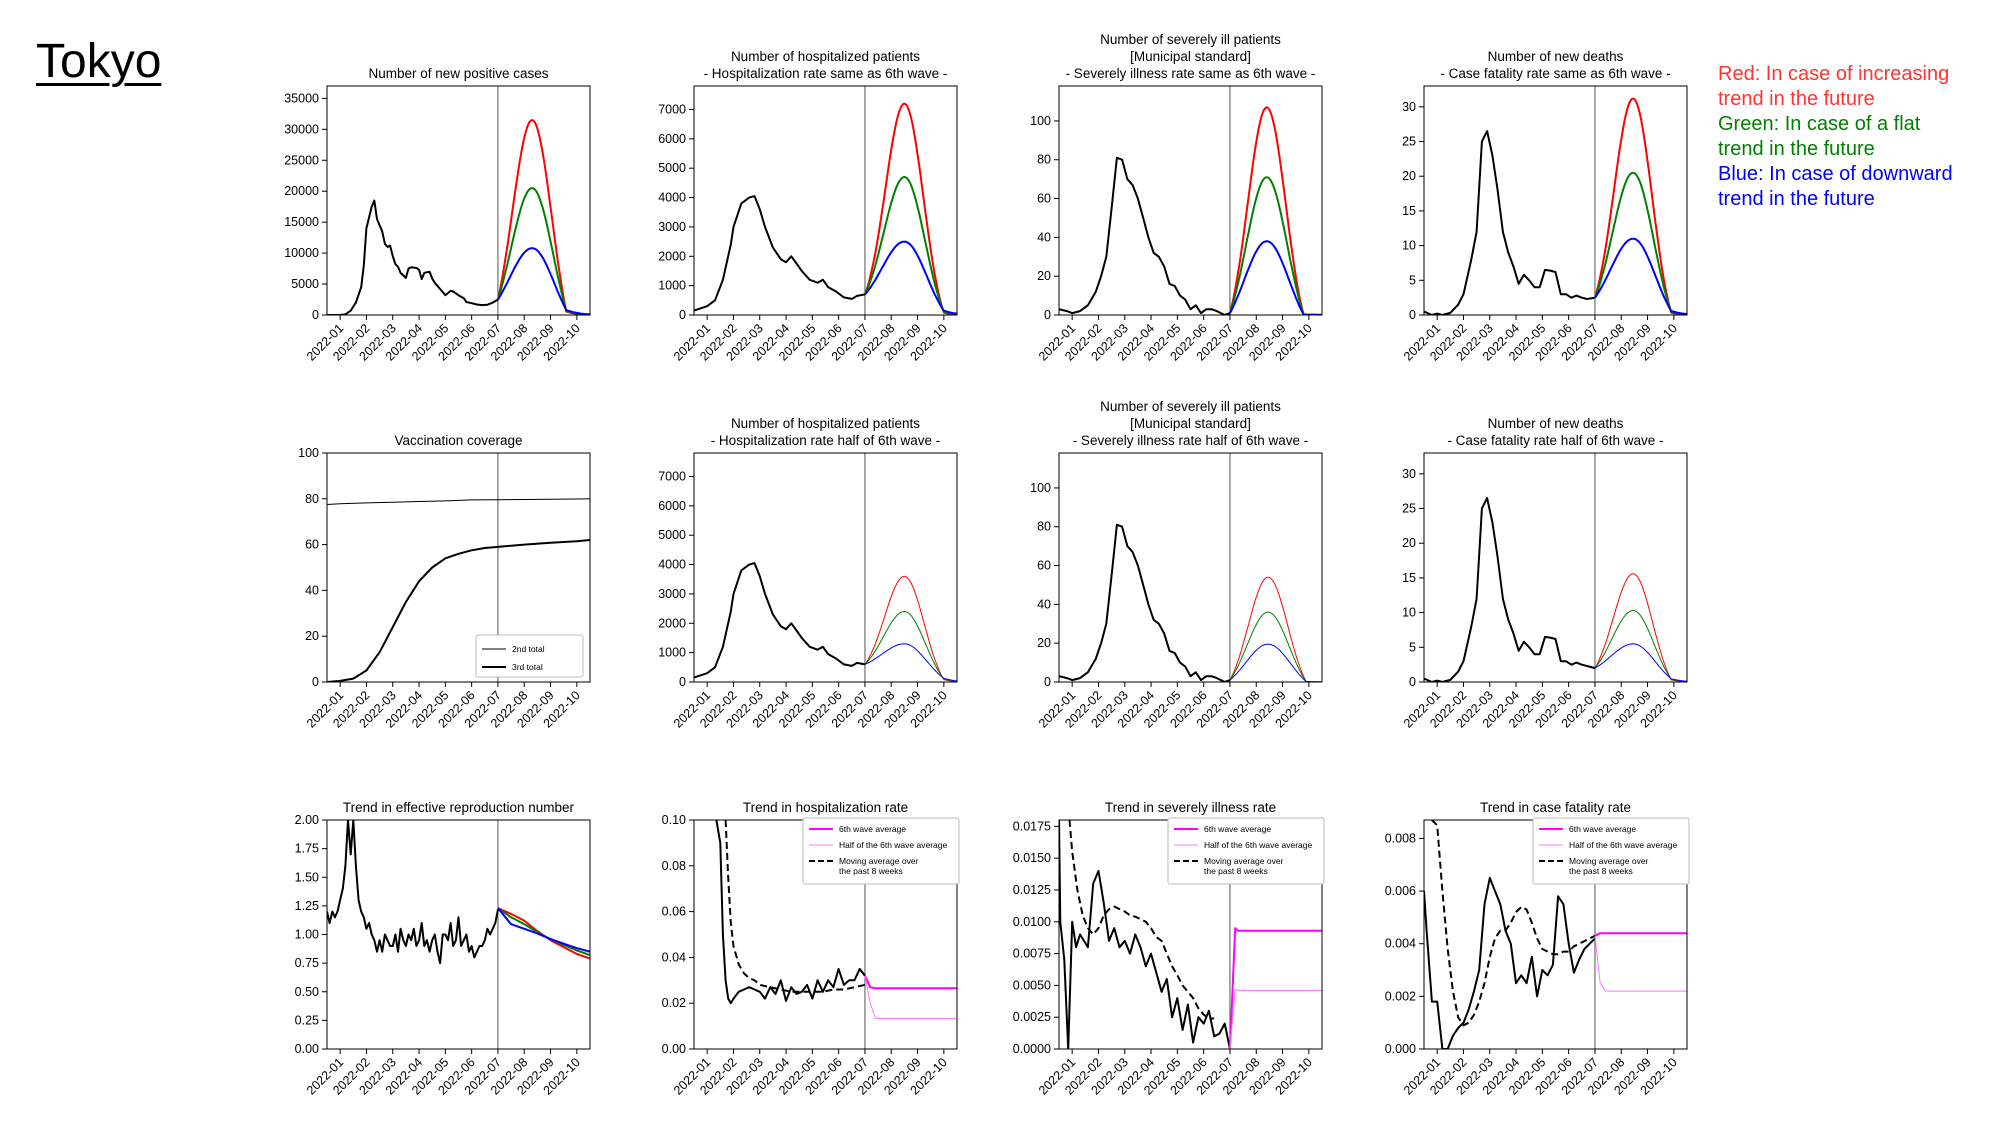 This screenshot has width=2000, height=1125. What do you see at coordinates (527, 667) in the screenshot?
I see `legend-label: 3rd total` at bounding box center [527, 667].